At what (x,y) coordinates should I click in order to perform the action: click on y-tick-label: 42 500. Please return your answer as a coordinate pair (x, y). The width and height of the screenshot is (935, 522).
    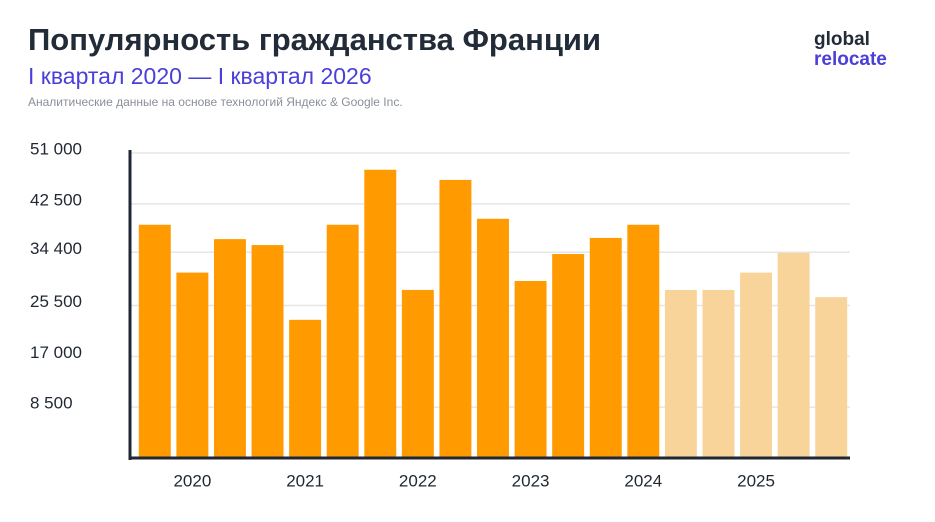
    Looking at the image, I should click on (56, 199).